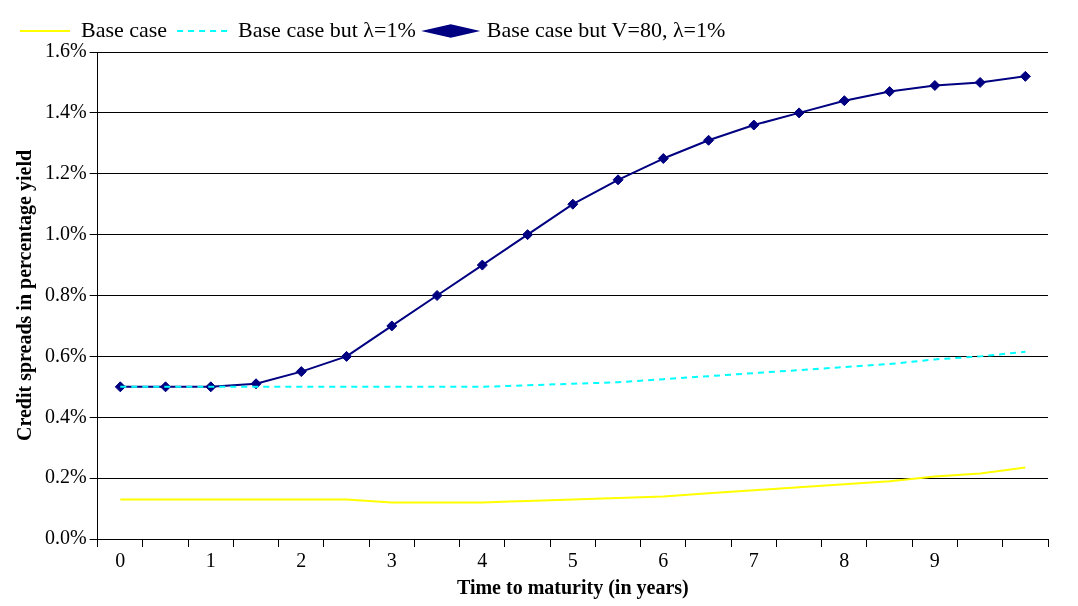 The image size is (1078, 606). What do you see at coordinates (391, 560) in the screenshot?
I see `x-tick-label: 3` at bounding box center [391, 560].